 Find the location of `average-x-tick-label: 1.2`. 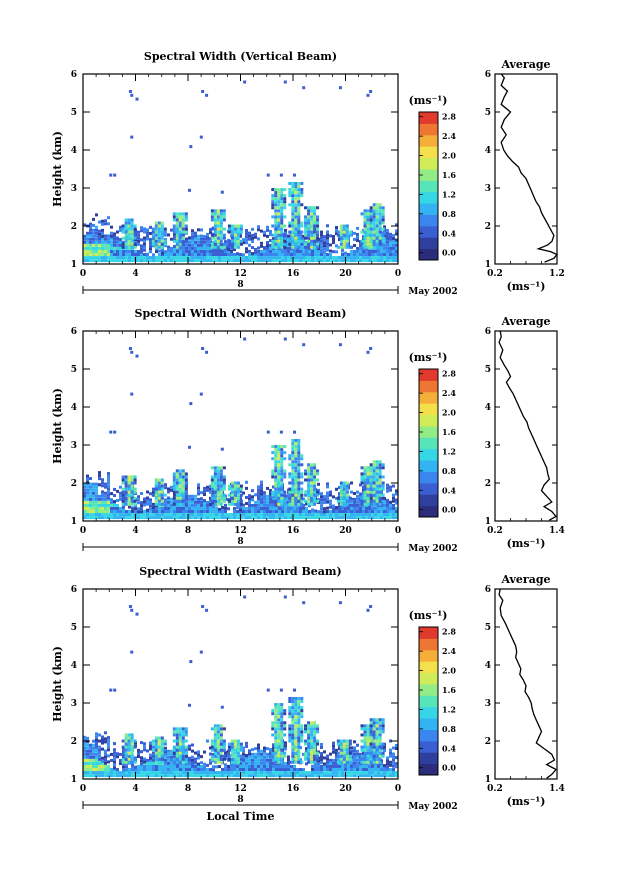

average-x-tick-label: 1.2 is located at coordinates (557, 274).